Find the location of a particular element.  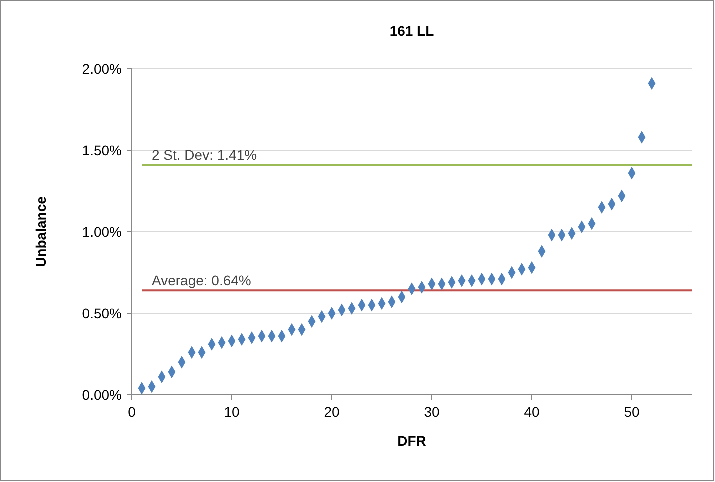

y-tick-label: 0.00% is located at coordinates (102, 394).